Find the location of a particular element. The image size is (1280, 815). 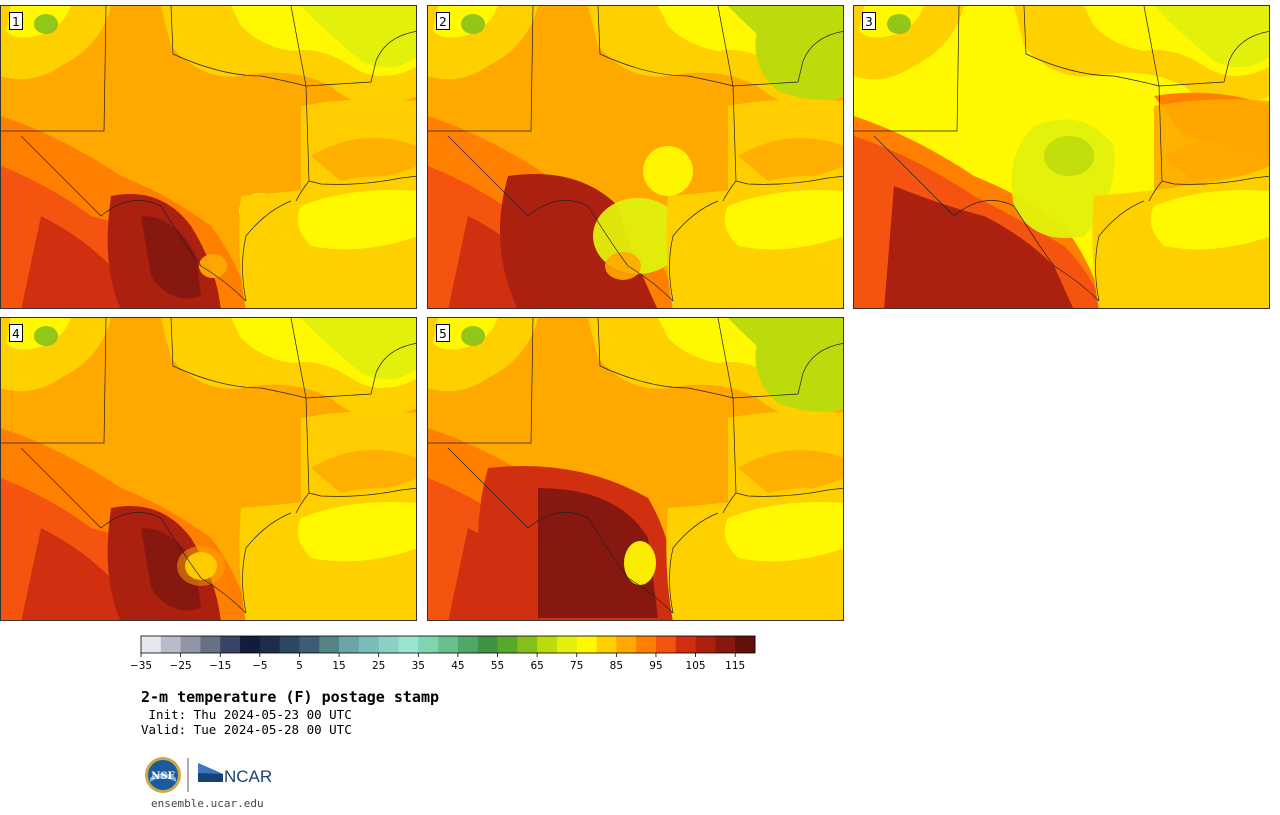

valid-time: Valid: Tue 2024-05-28 00 UTC is located at coordinates (246, 729).